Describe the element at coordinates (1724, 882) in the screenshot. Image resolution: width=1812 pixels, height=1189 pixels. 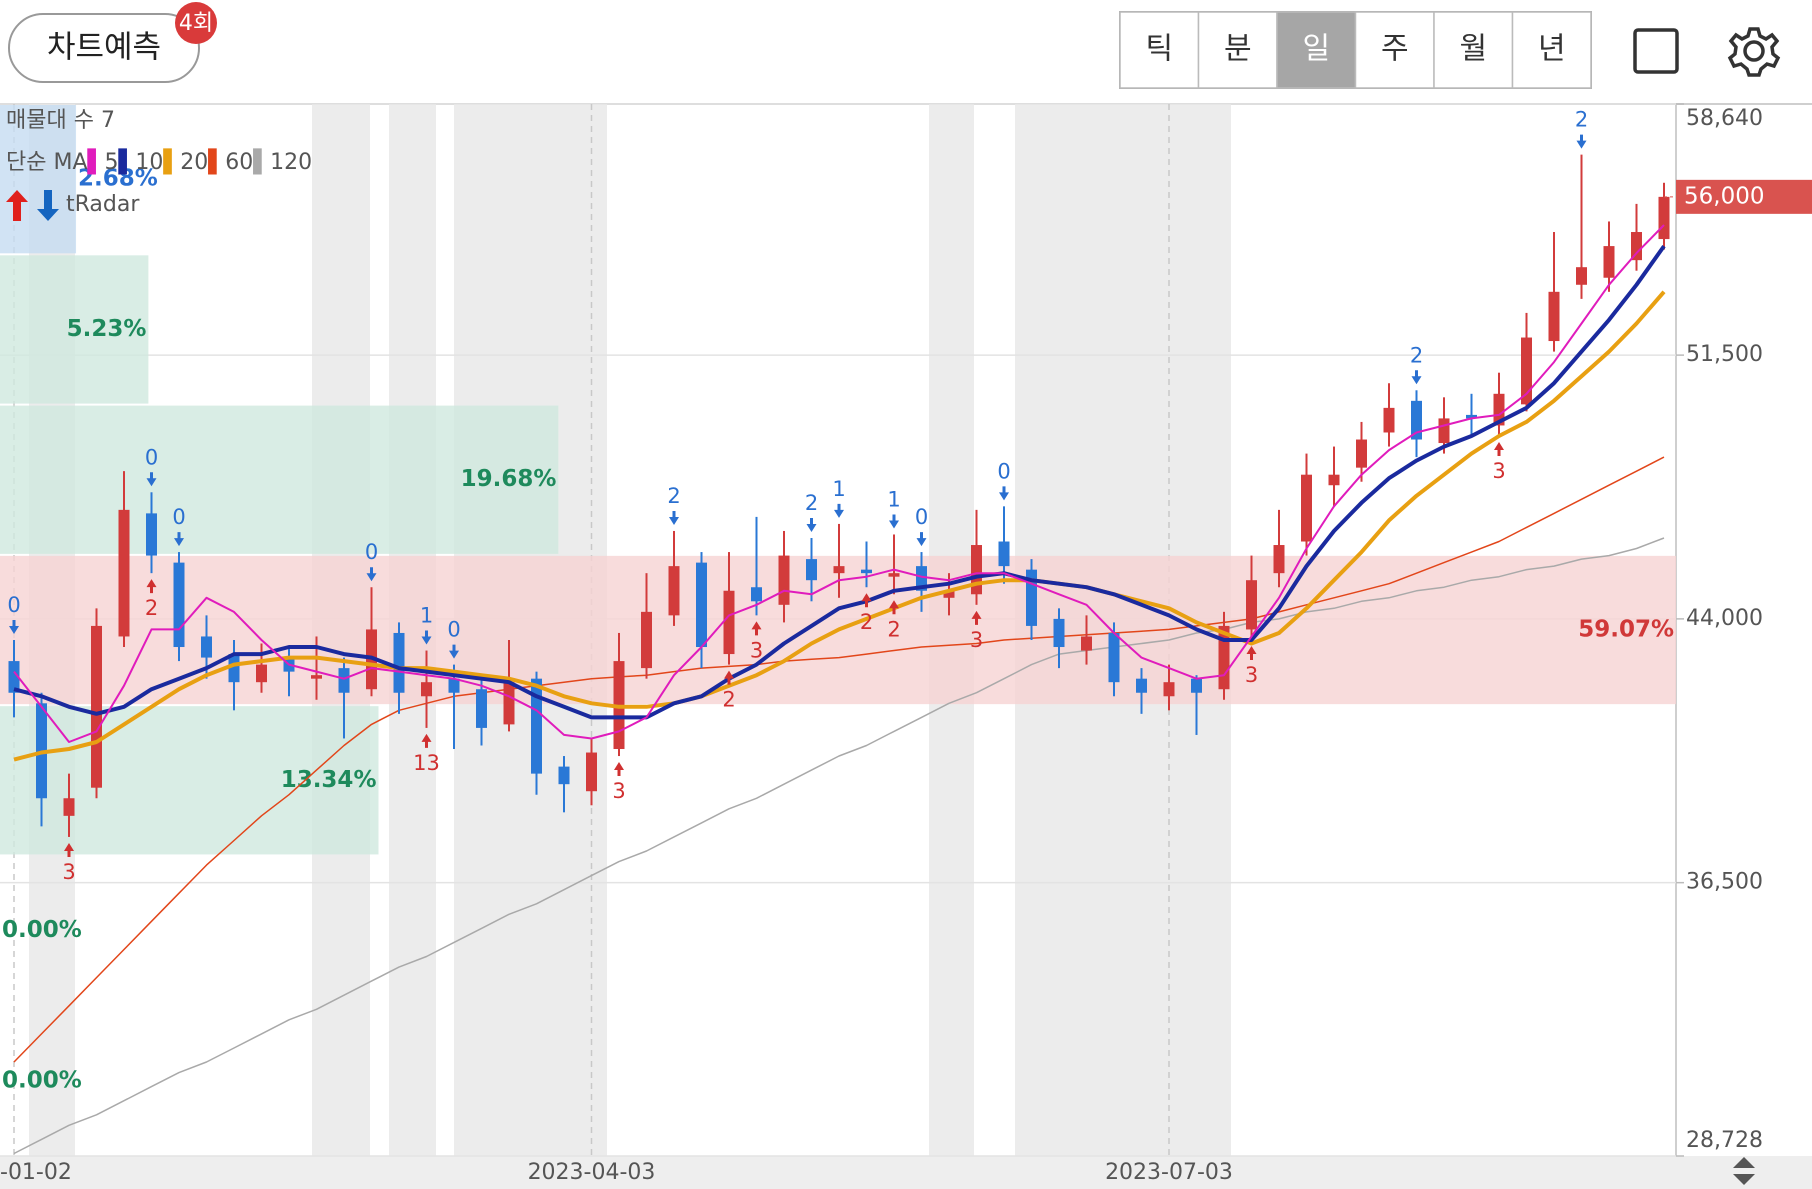
I see `y-tick-label: 36,500` at that location.